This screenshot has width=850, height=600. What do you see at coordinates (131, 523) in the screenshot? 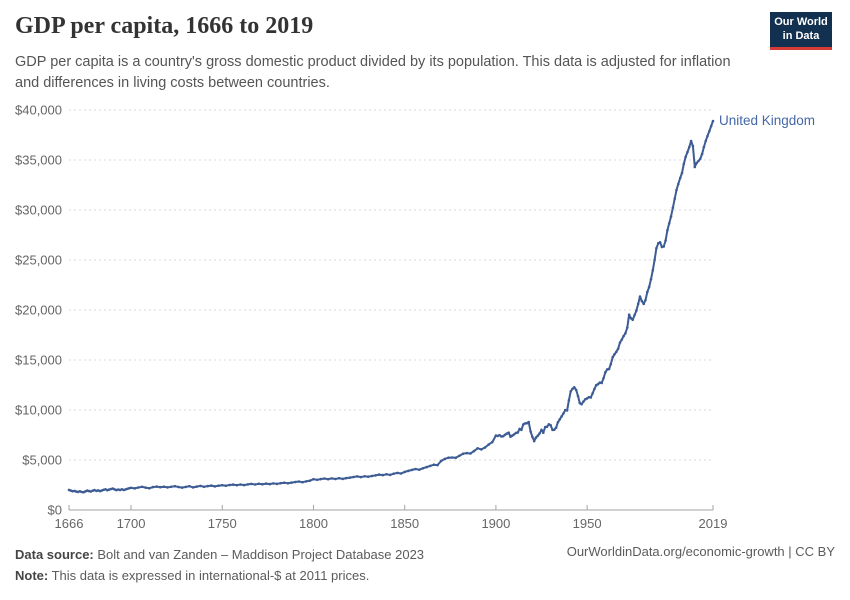
I see `x-axis-label: 1700` at bounding box center [131, 523].